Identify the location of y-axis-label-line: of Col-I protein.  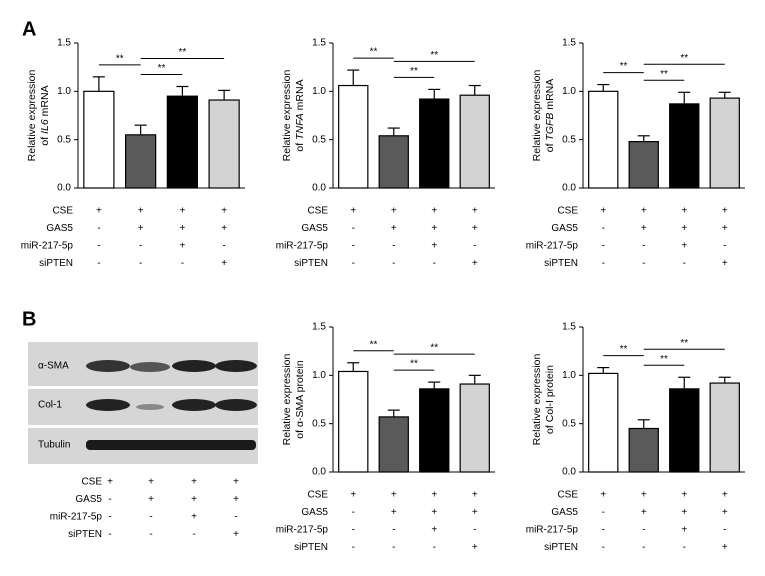
(550, 399).